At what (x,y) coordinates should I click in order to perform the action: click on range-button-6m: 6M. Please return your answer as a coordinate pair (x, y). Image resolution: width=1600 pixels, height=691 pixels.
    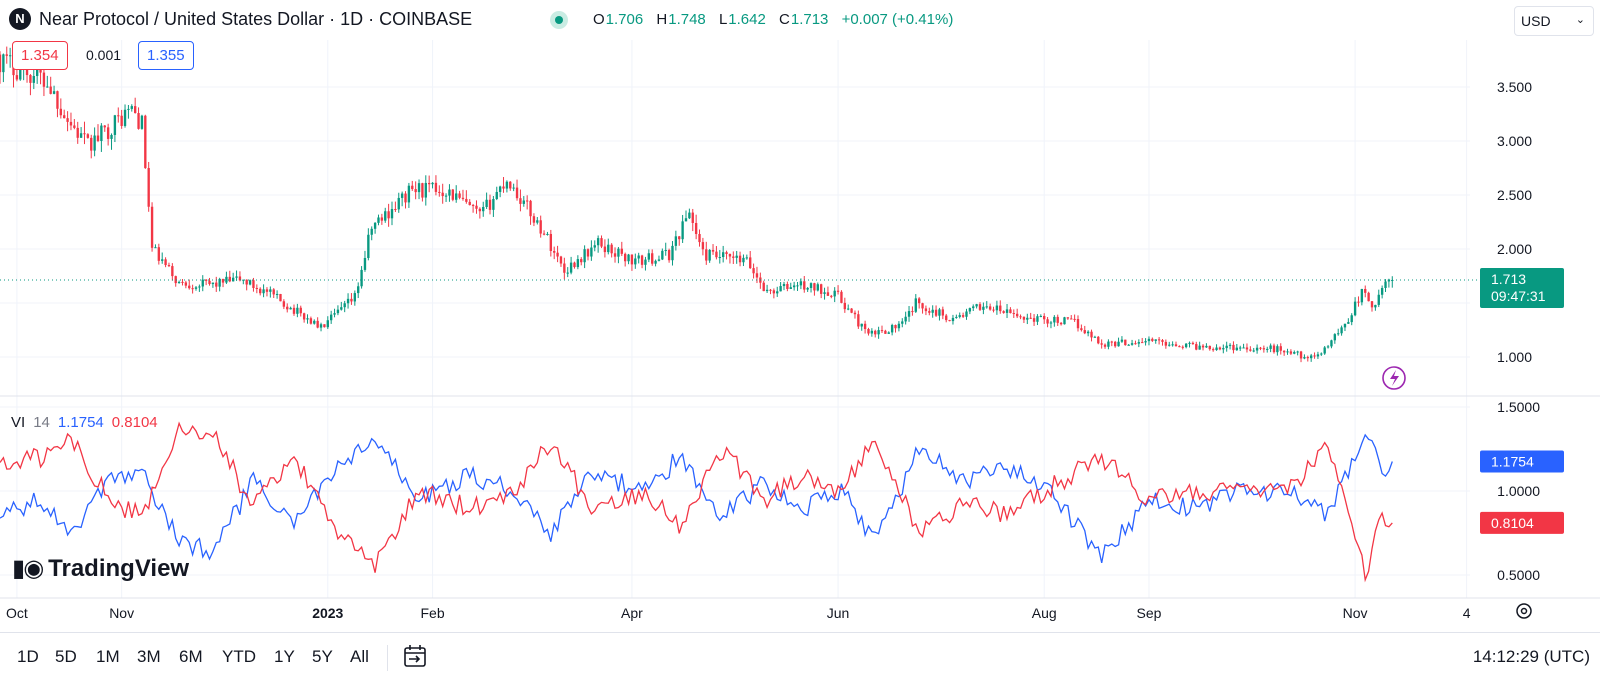
    Looking at the image, I should click on (191, 656).